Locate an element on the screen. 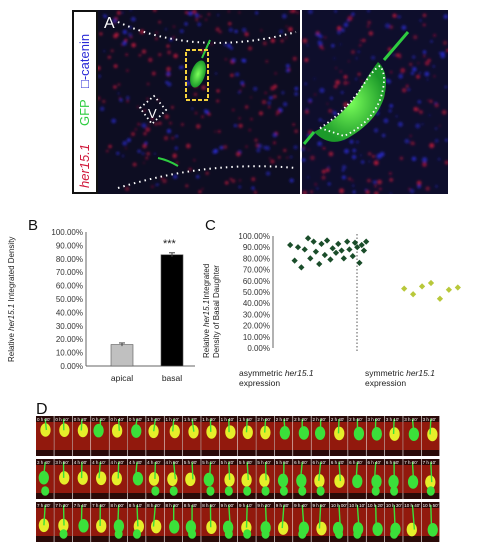 This screenshot has height=550, width=477. timelapse-frame: 9 h 20' is located at coordinates (265, 522).